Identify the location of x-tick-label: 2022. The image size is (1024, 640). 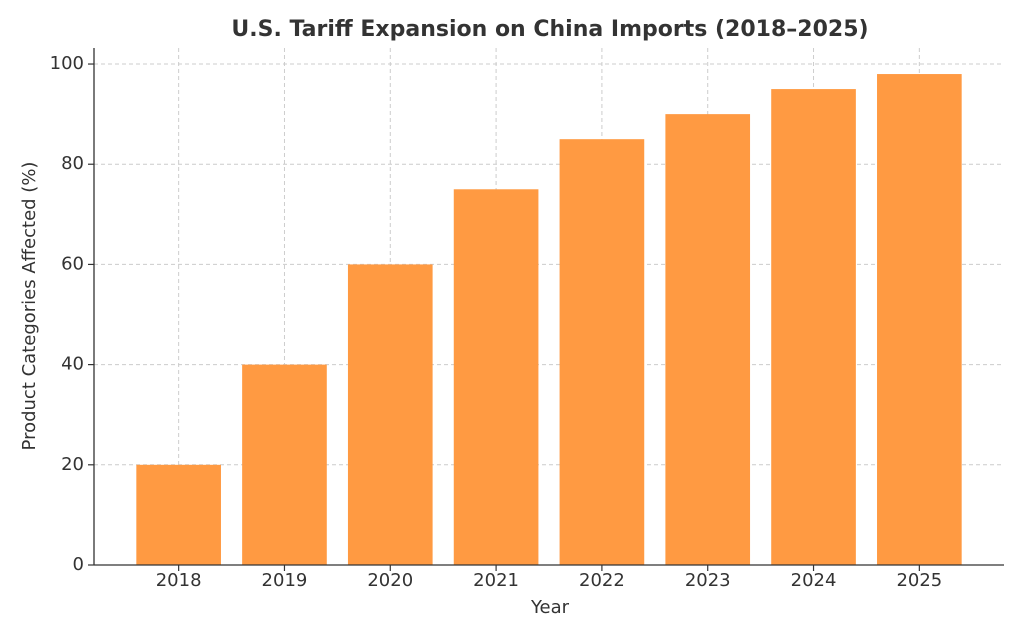
(602, 580).